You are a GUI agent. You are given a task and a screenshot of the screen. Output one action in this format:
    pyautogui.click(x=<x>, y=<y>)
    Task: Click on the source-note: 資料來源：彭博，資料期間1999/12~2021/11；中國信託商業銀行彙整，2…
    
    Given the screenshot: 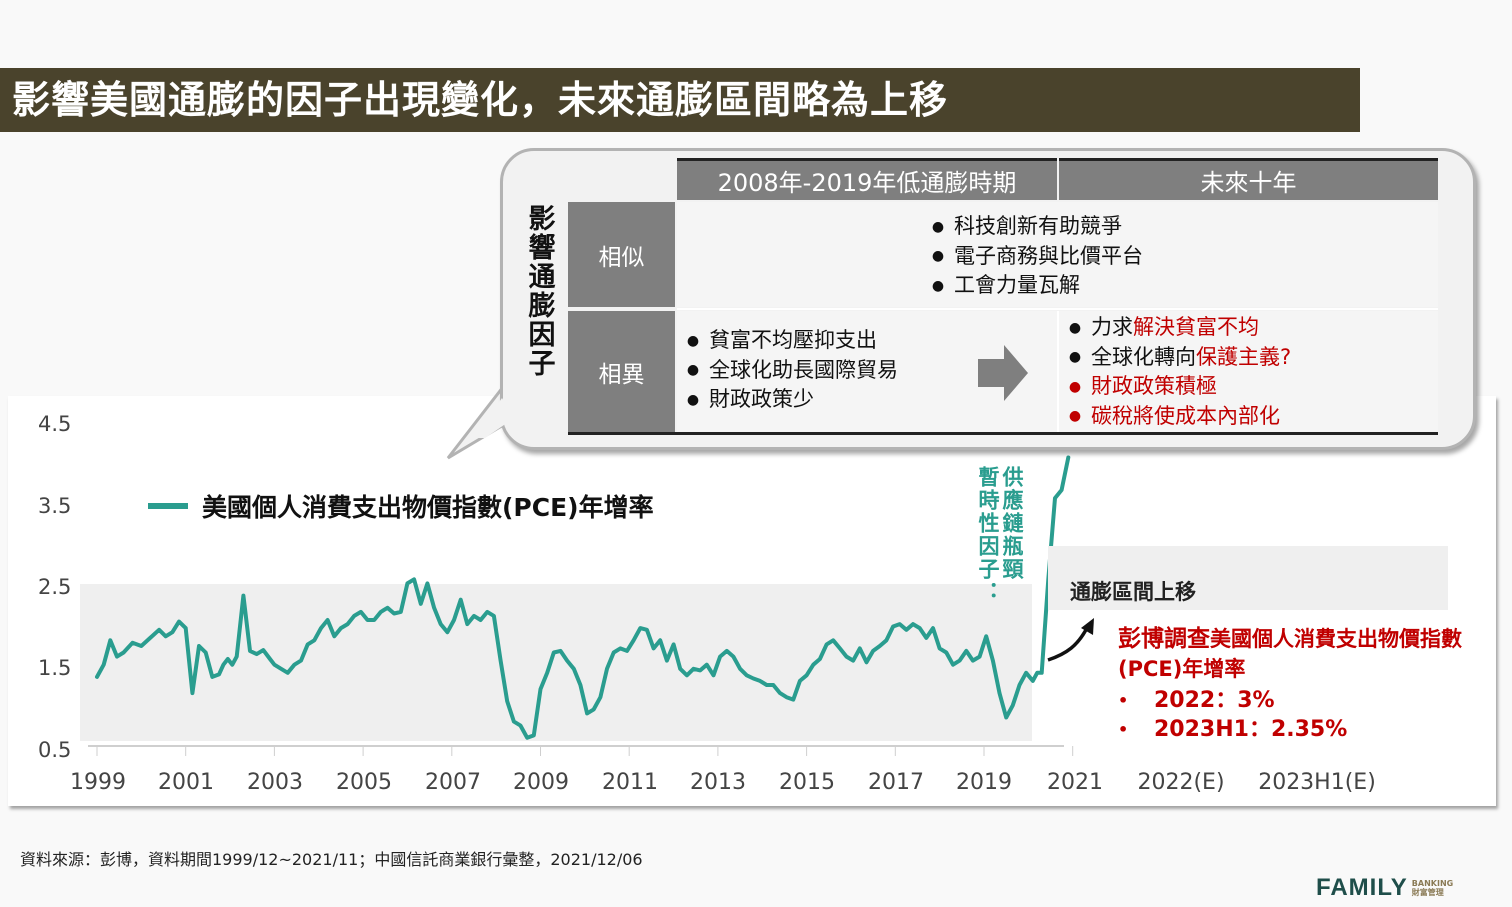 What is the action you would take?
    pyautogui.click(x=331, y=859)
    